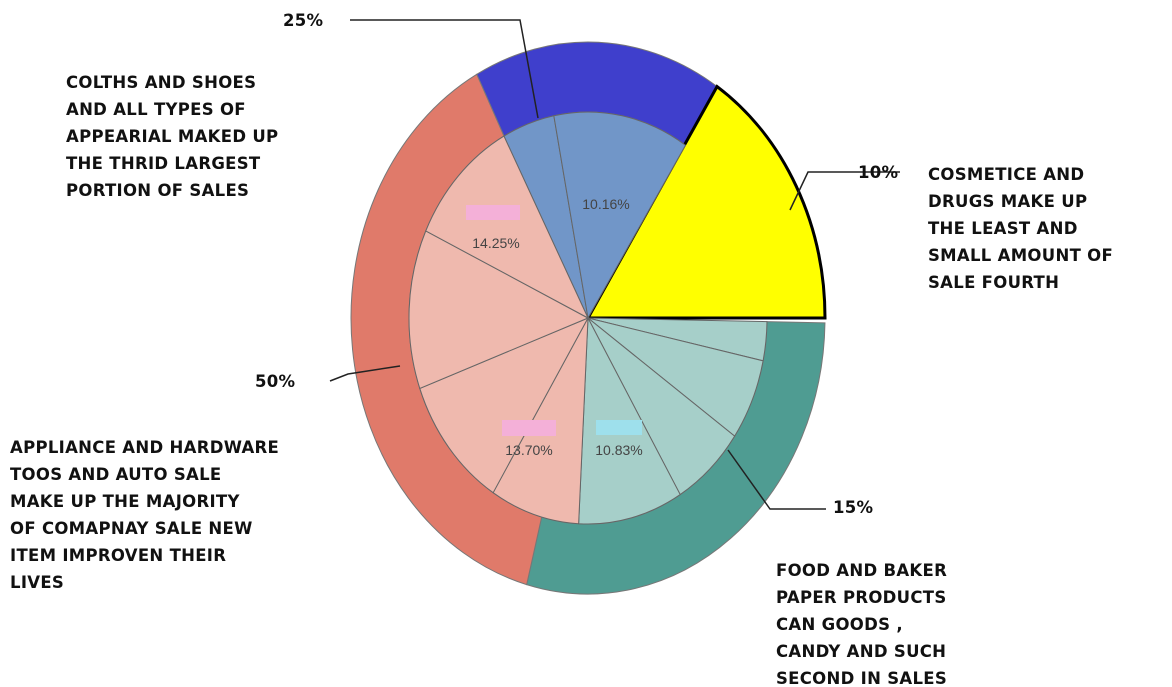 The image size is (1172, 687). Describe the element at coordinates (861, 597) in the screenshot. I see `annotation-line: PAPER PRODUCTS` at that location.